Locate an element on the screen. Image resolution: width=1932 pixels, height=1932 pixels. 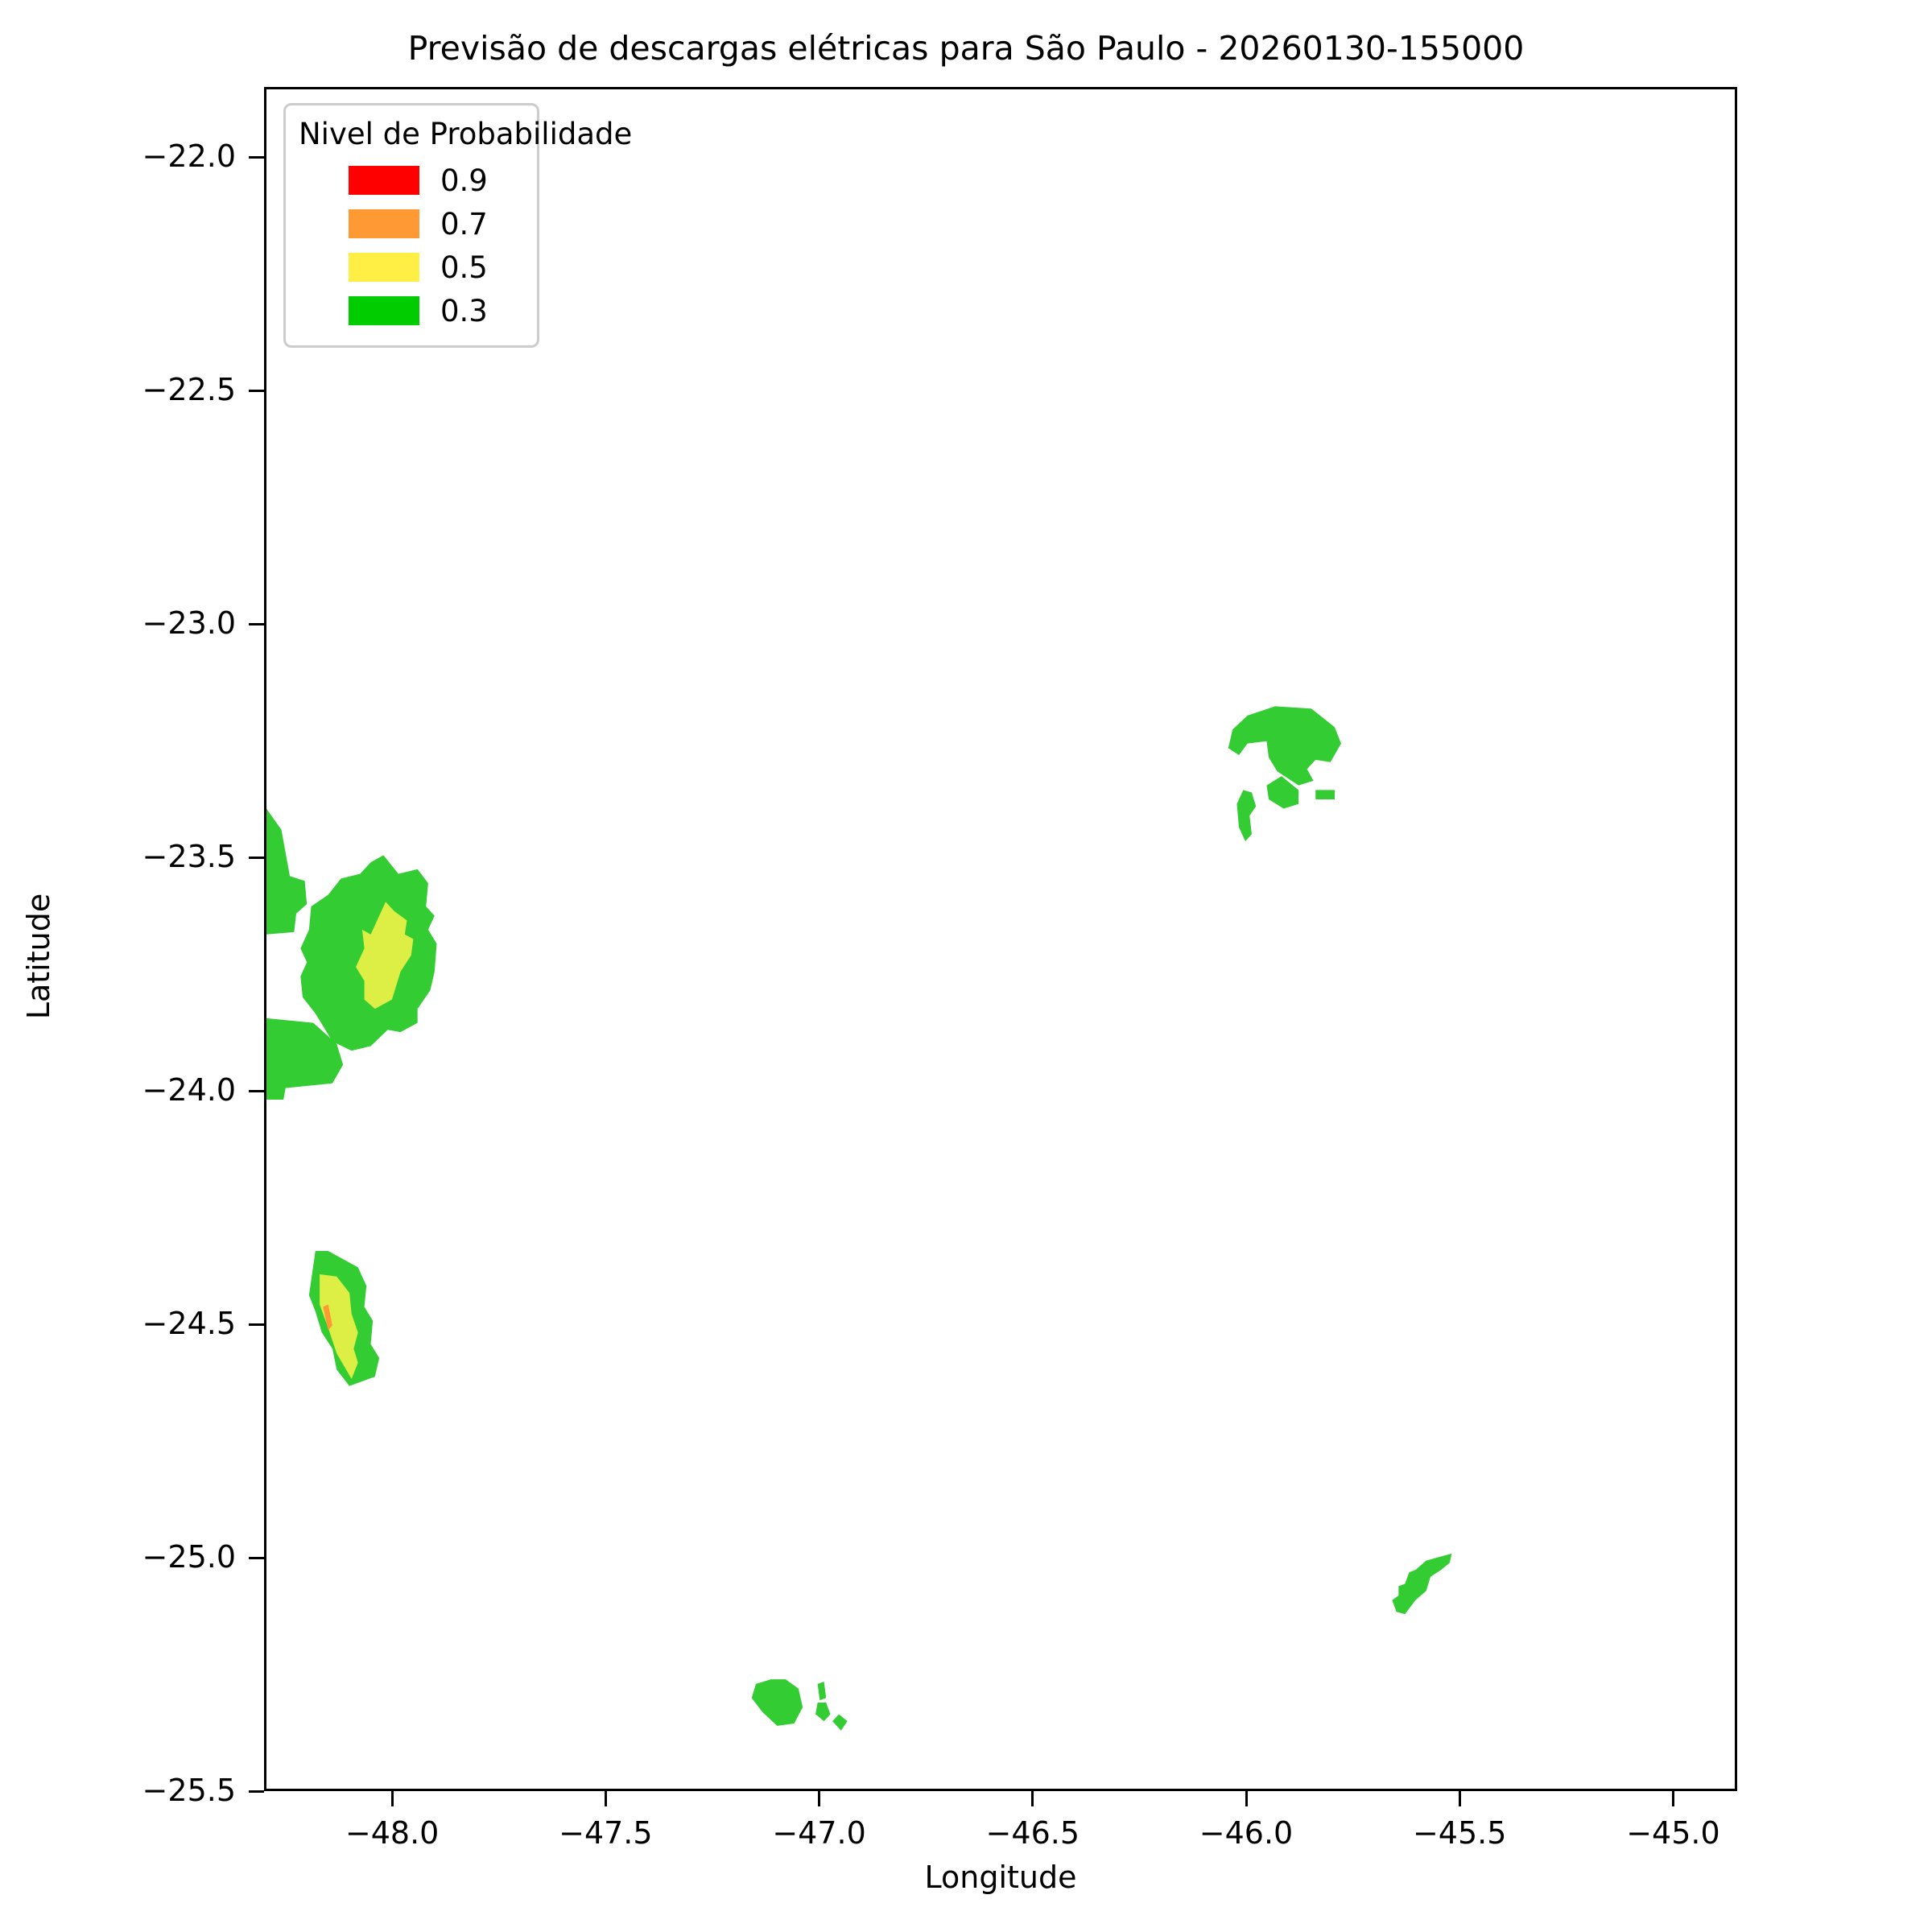
y-tick-label: −24.0 is located at coordinates (189, 1090).